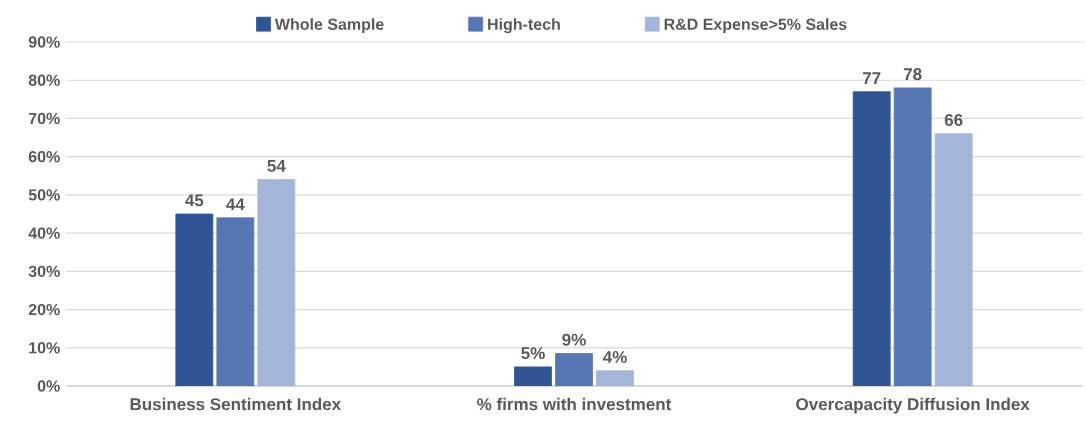 Image resolution: width=1086 pixels, height=428 pixels. What do you see at coordinates (235, 204) in the screenshot?
I see `data-label: 44` at bounding box center [235, 204].